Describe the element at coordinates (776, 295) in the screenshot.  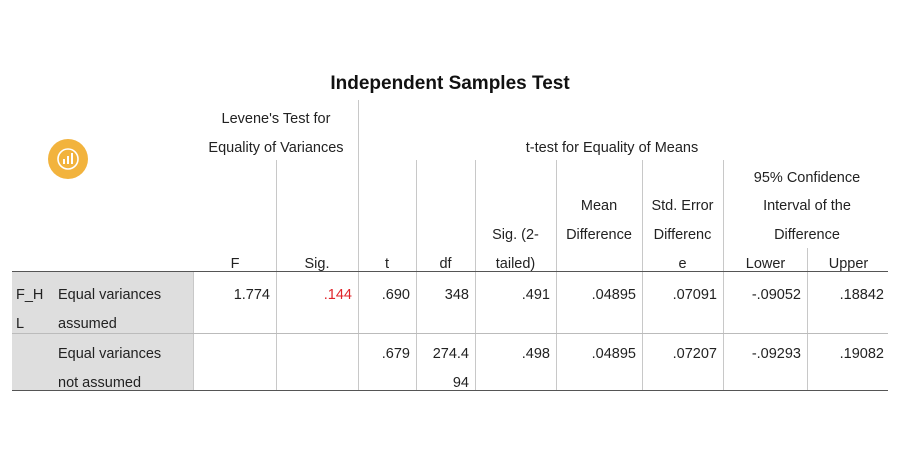
I see `row1-lower: -.09052` at that location.